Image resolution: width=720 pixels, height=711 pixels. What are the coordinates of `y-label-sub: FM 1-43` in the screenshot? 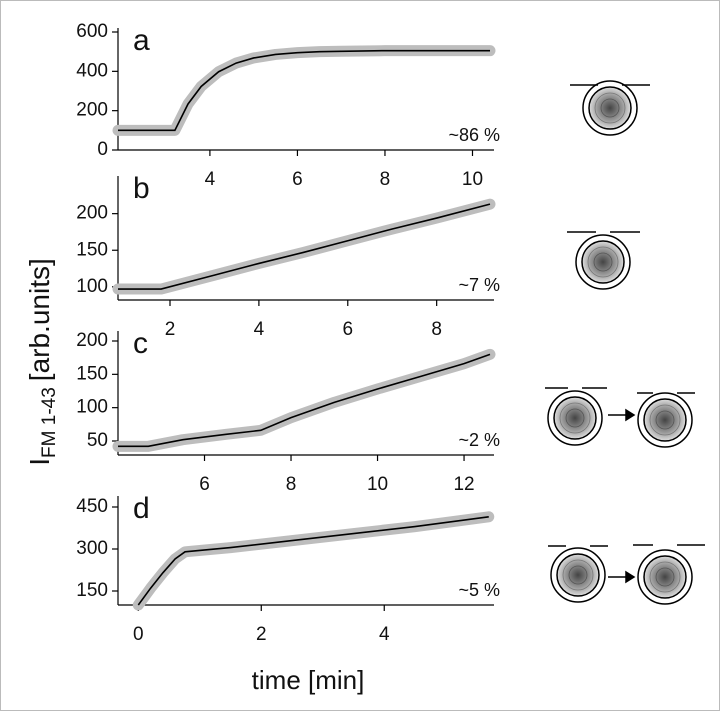 It's located at (49, 422).